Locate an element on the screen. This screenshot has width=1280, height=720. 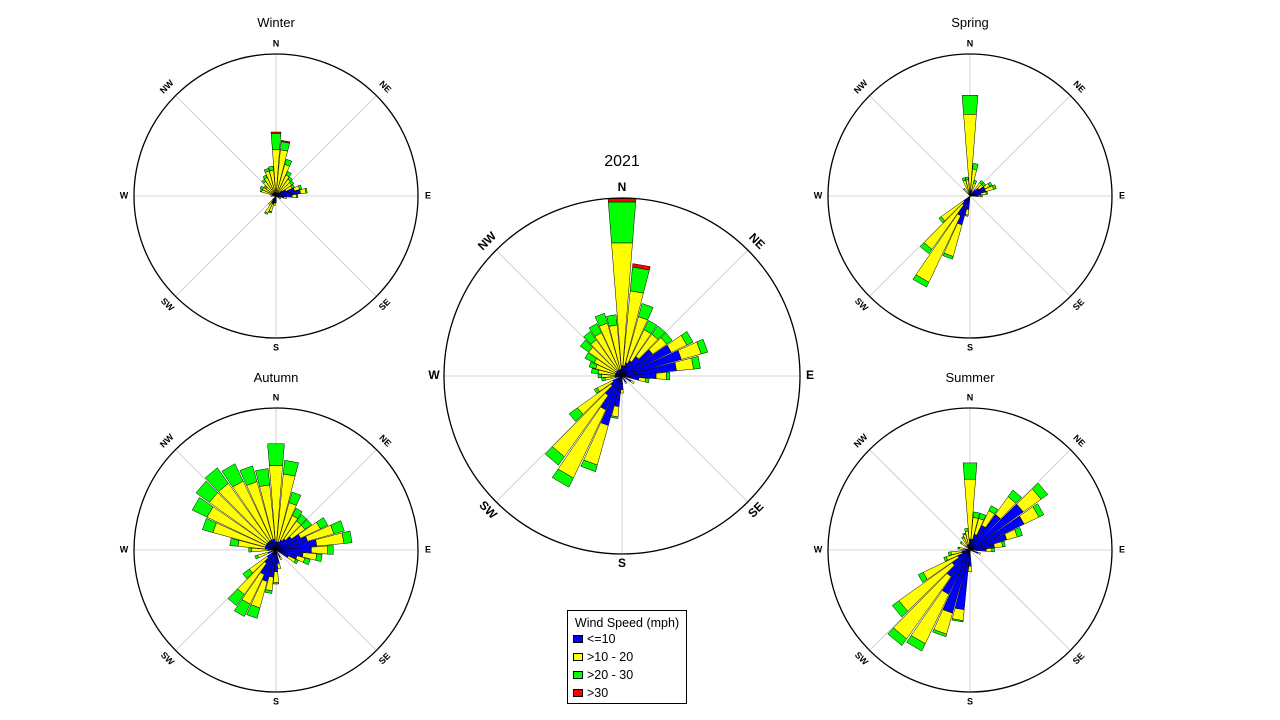
legend-label-4: >30 is located at coordinates (598, 693).